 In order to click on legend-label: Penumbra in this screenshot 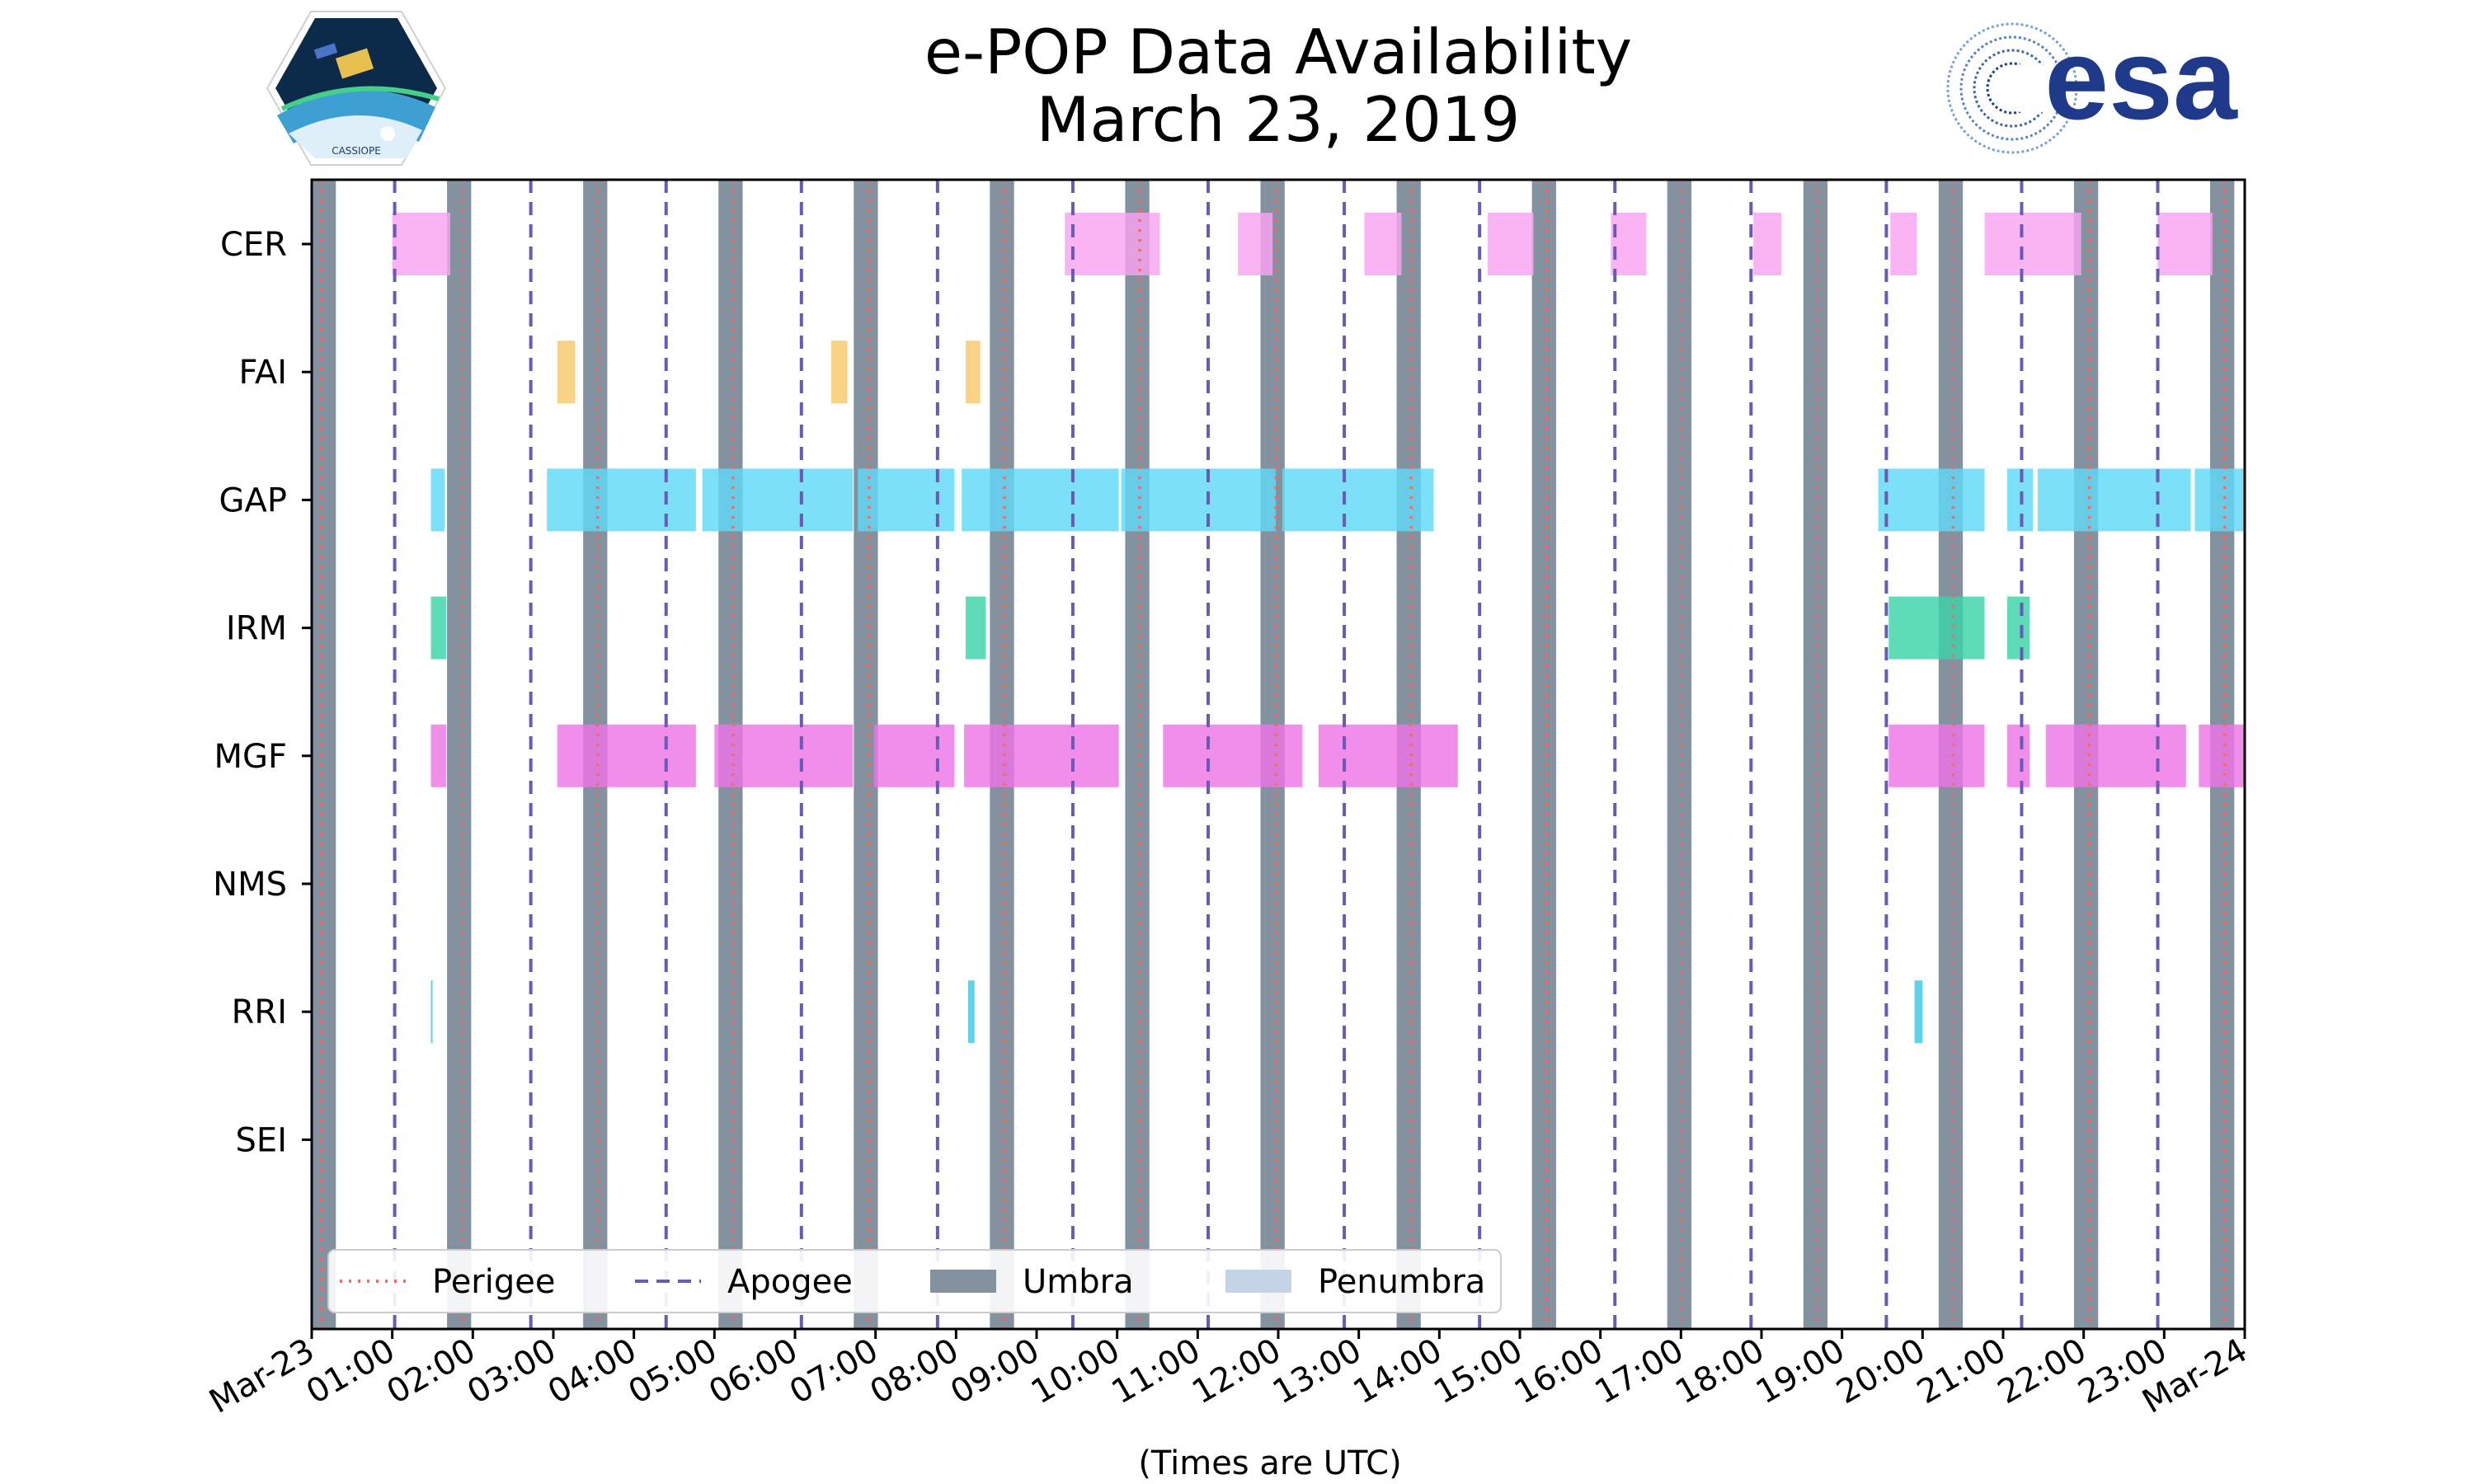, I will do `click(1401, 1282)`.